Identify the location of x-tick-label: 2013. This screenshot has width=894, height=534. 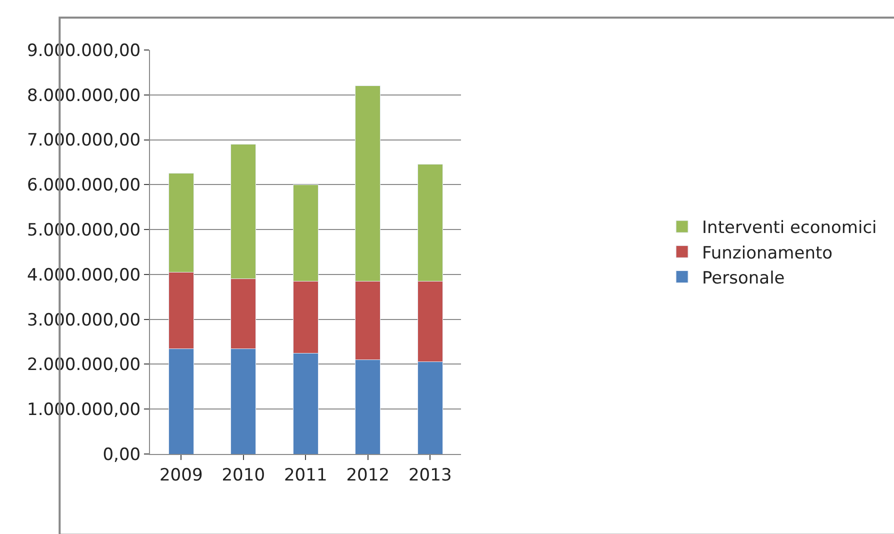
(430, 475).